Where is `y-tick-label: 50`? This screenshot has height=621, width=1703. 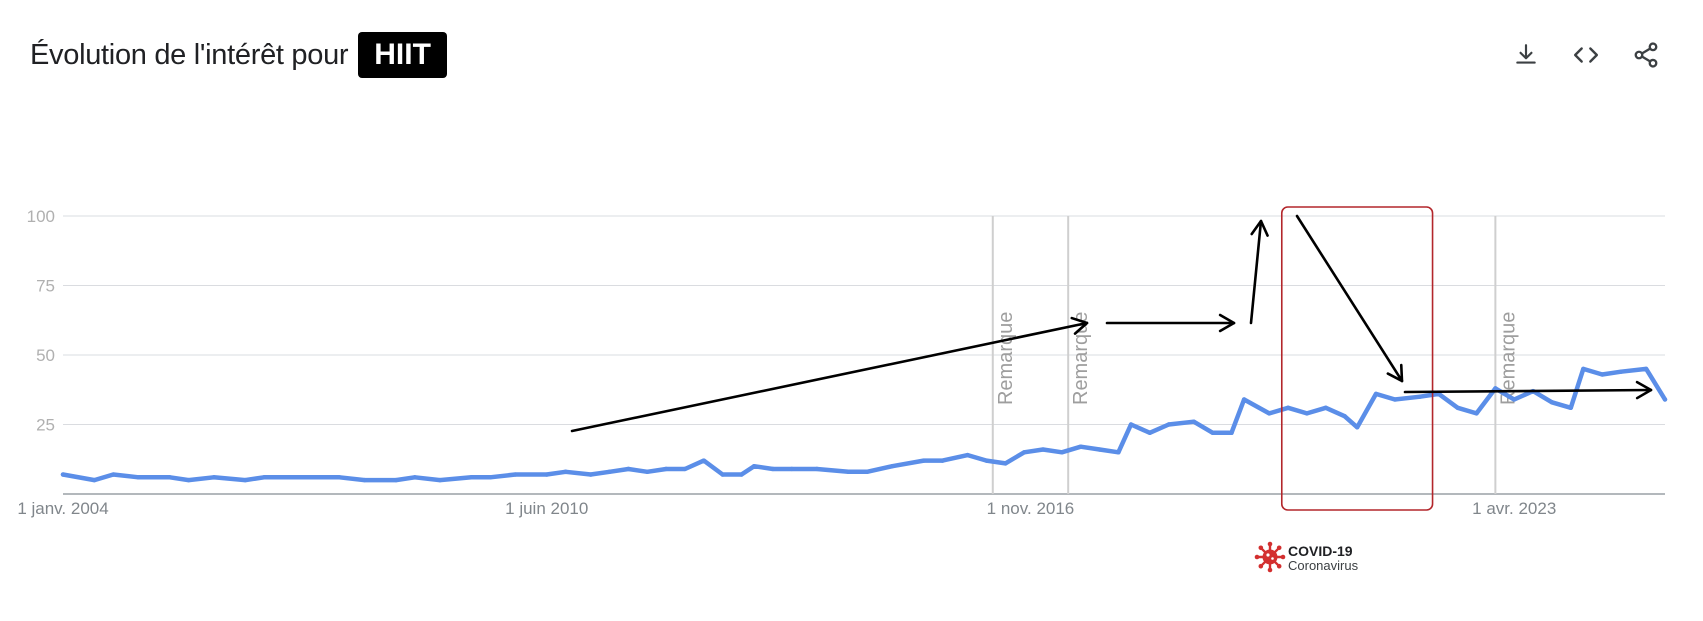
y-tick-label: 50 is located at coordinates (45, 355).